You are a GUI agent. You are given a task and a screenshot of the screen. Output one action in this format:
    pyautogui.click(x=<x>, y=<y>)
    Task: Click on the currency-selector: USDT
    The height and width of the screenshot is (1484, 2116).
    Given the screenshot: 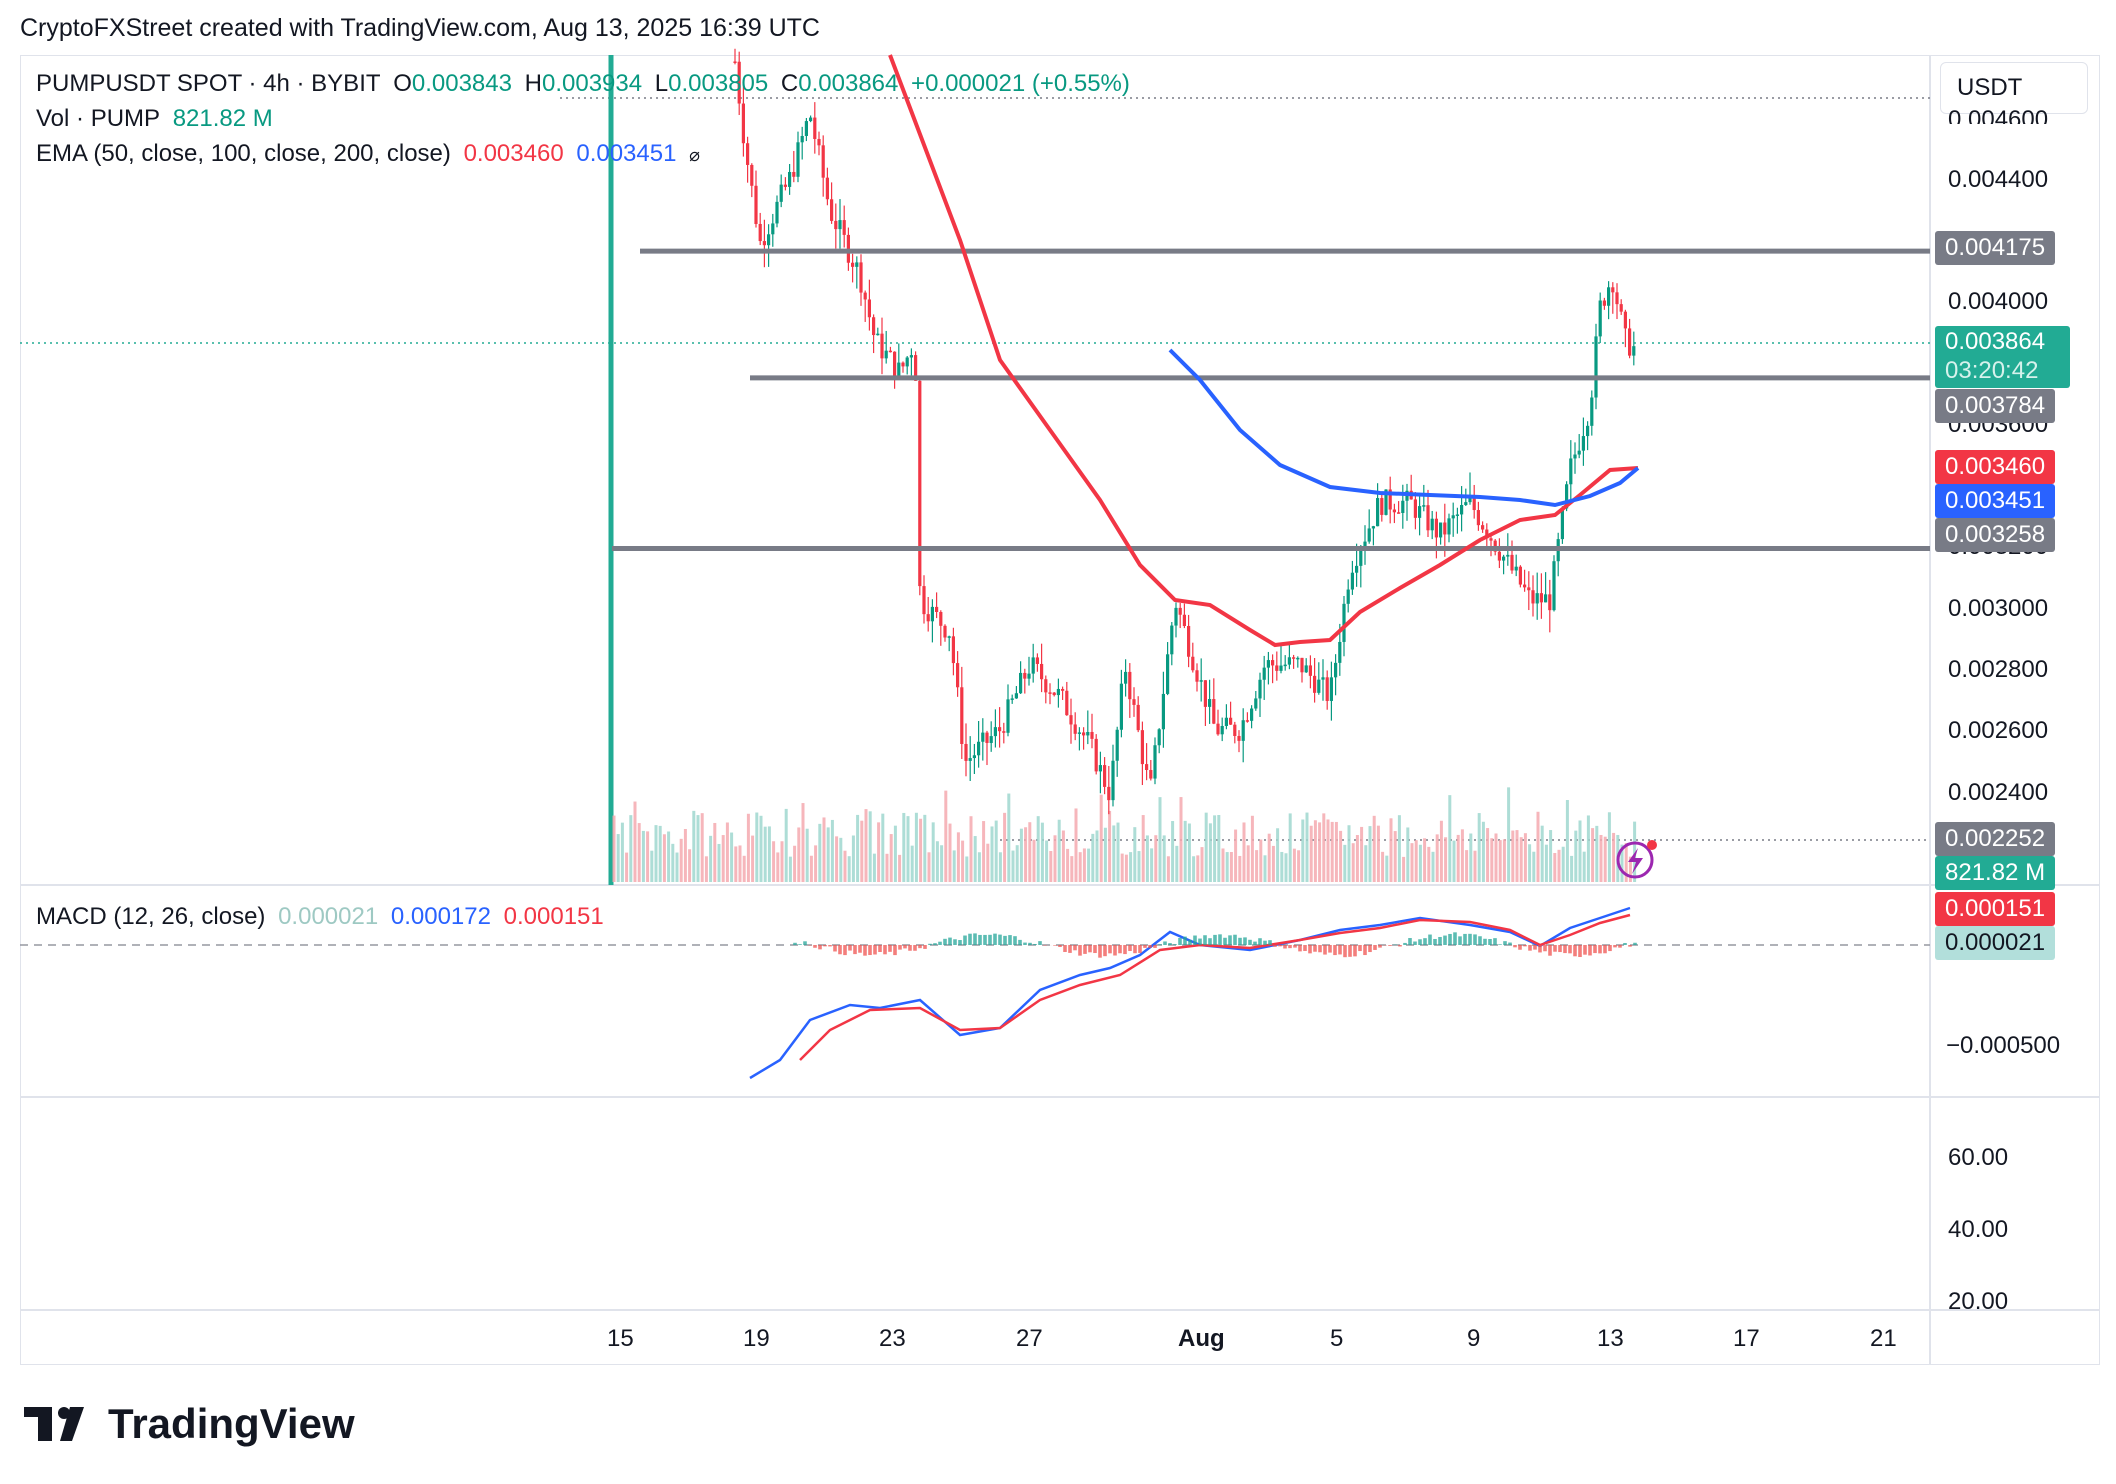 What is the action you would take?
    pyautogui.click(x=2014, y=88)
    